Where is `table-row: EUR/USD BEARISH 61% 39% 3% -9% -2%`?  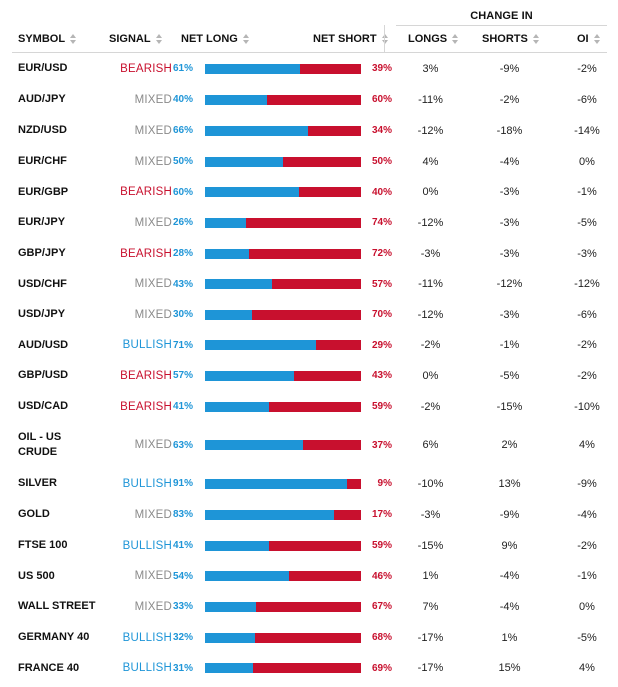 table-row: EUR/USD BEARISH 61% 39% 3% -9% -2% is located at coordinates (309, 68).